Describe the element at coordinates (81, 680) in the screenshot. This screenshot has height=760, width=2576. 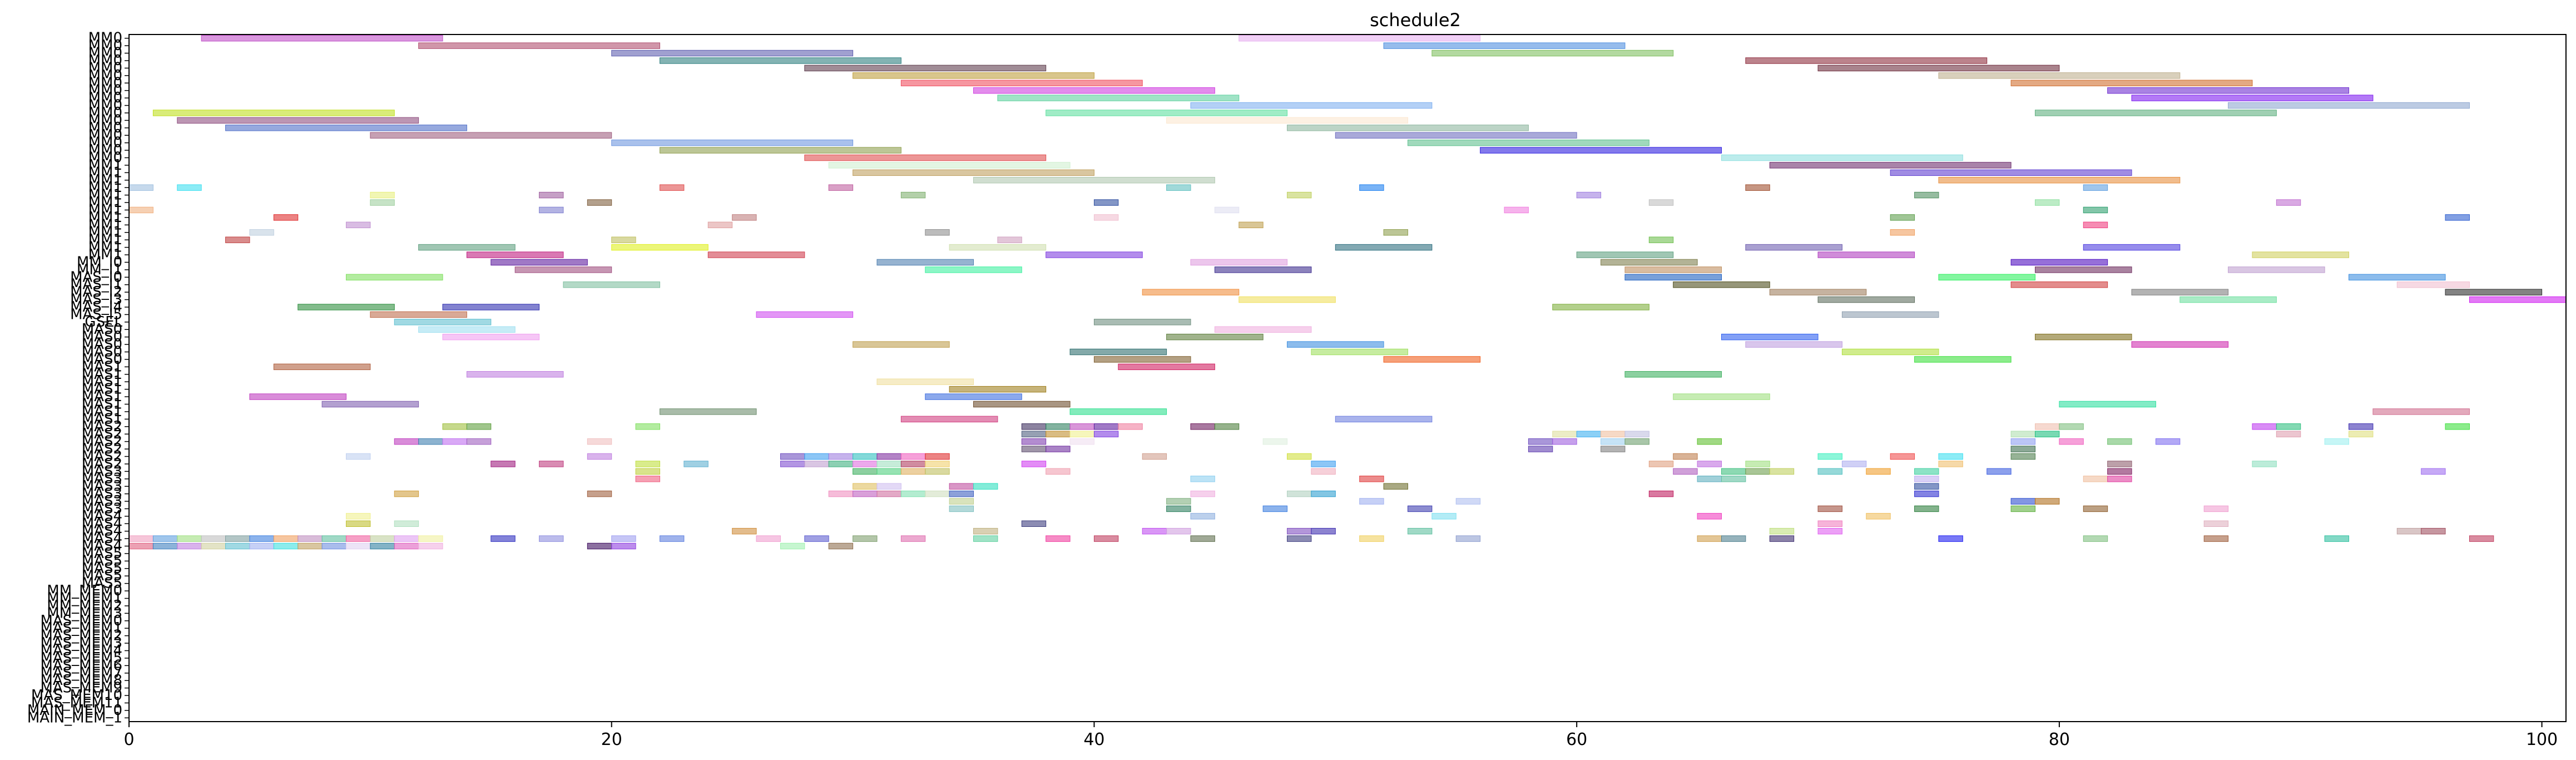
I see `y-tick-label: MAS_MEM8` at that location.